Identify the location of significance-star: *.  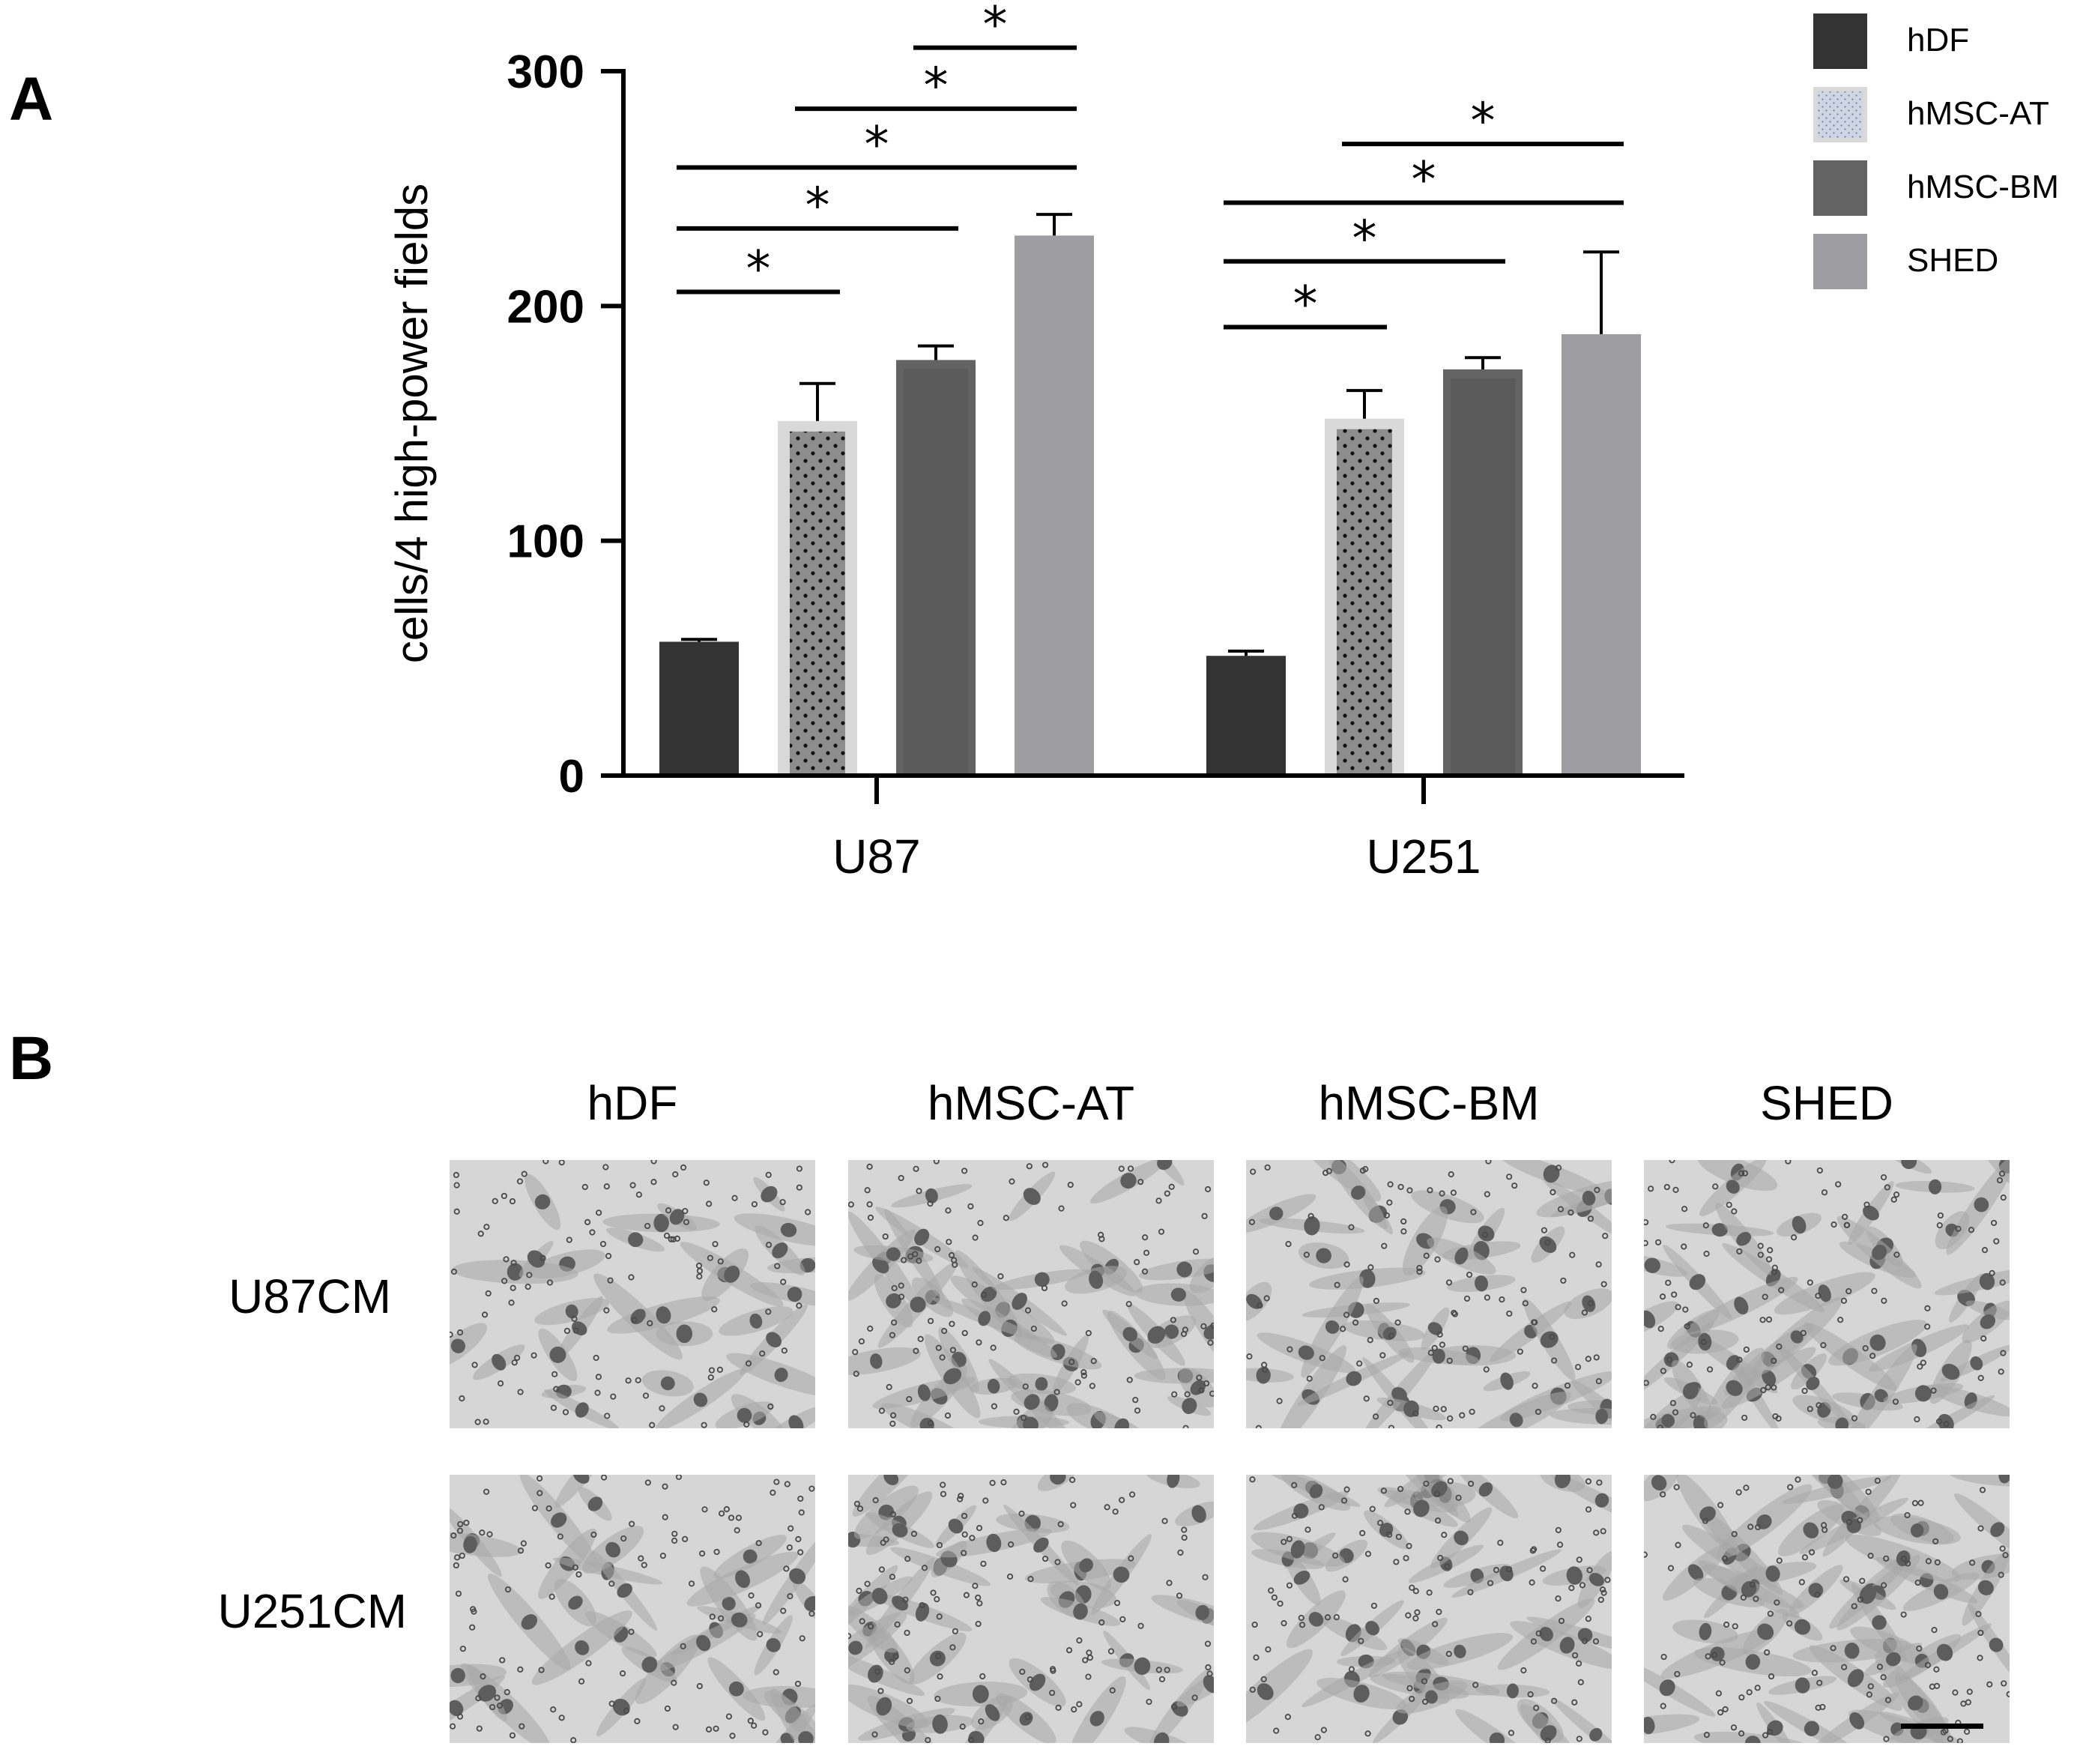
(817, 206).